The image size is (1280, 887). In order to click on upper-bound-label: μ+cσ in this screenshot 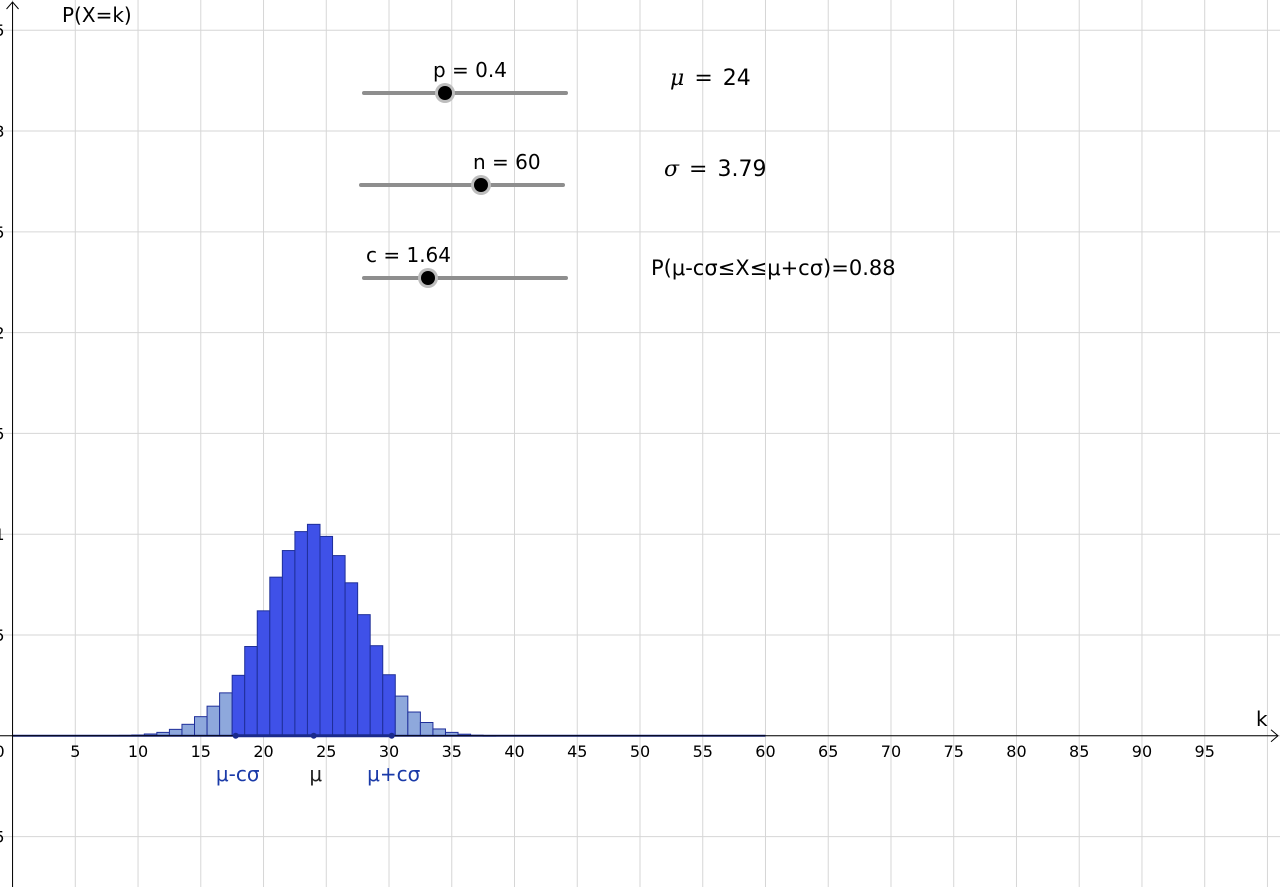, I will do `click(393, 774)`.